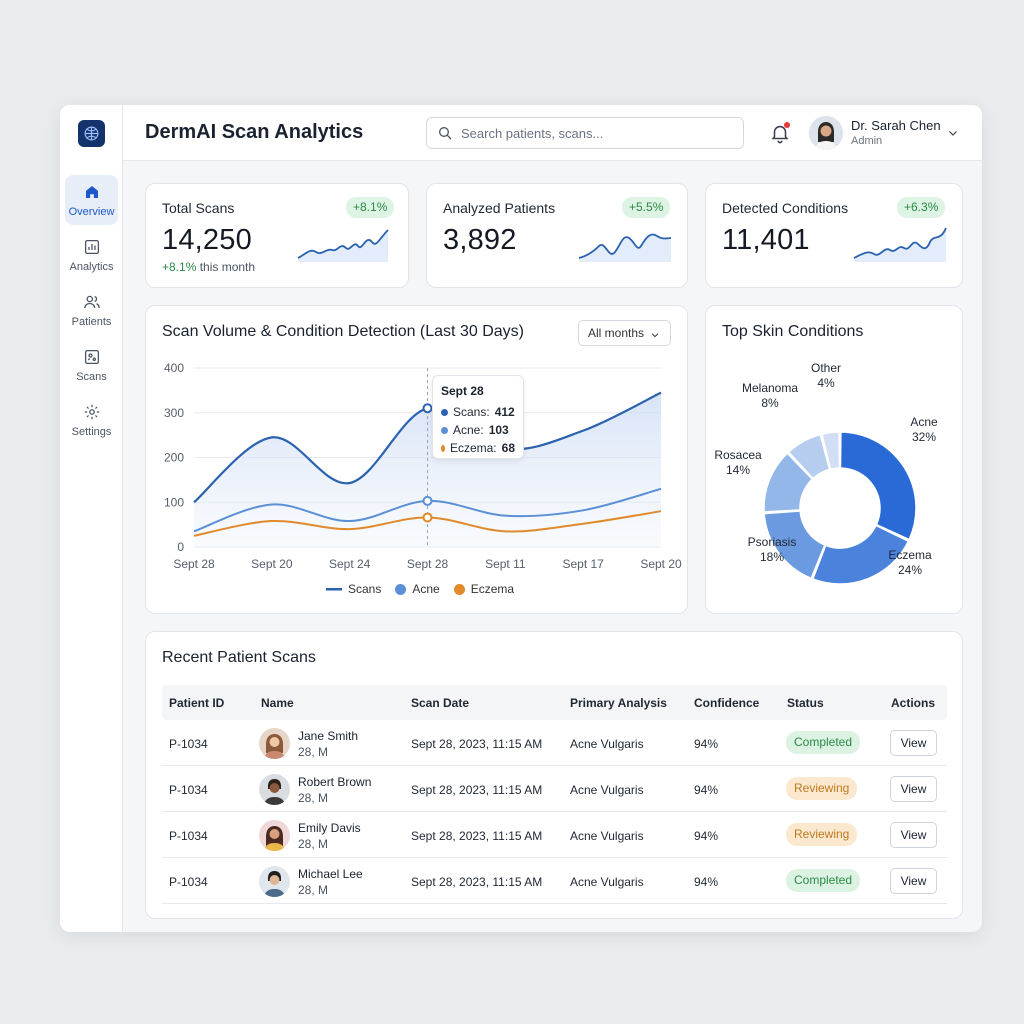  Describe the element at coordinates (91, 310) in the screenshot. I see `sidebar-item-patients: Patients` at that location.